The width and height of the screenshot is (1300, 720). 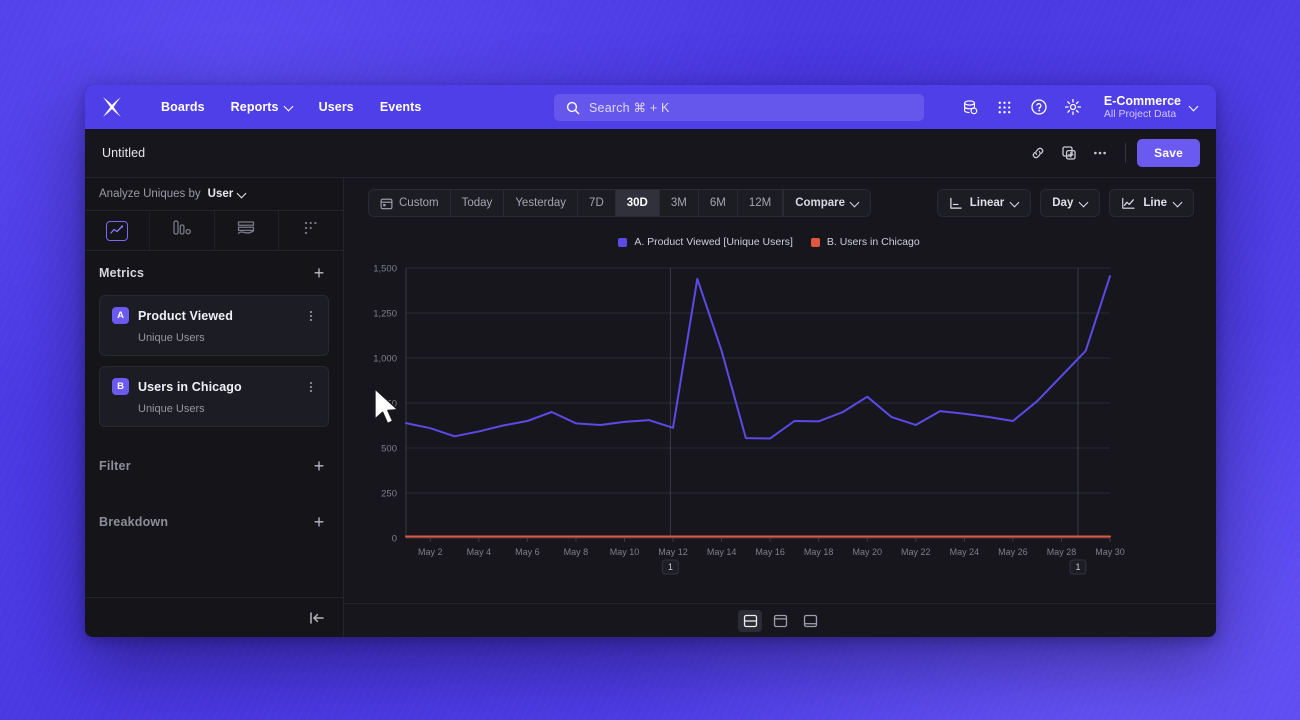 I want to click on line-chart-tab, so click(x=117, y=230).